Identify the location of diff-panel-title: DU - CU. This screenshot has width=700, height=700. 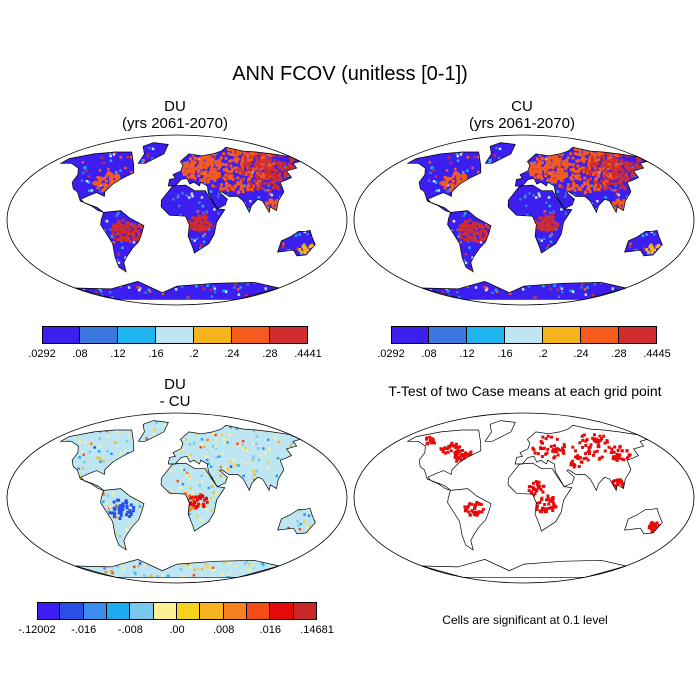
(175, 393).